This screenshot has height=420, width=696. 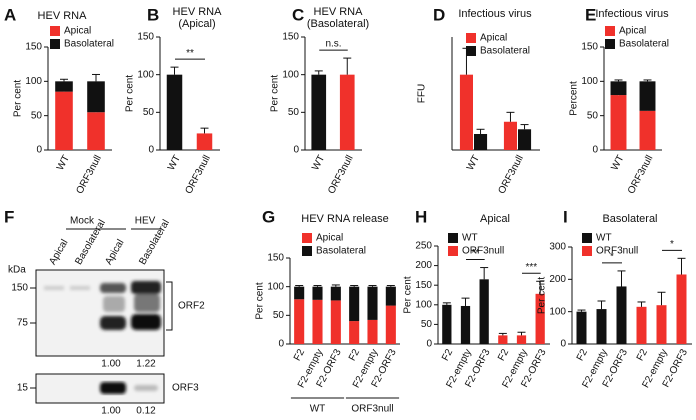 I want to click on y-tick-label: 200, so click(x=423, y=265).